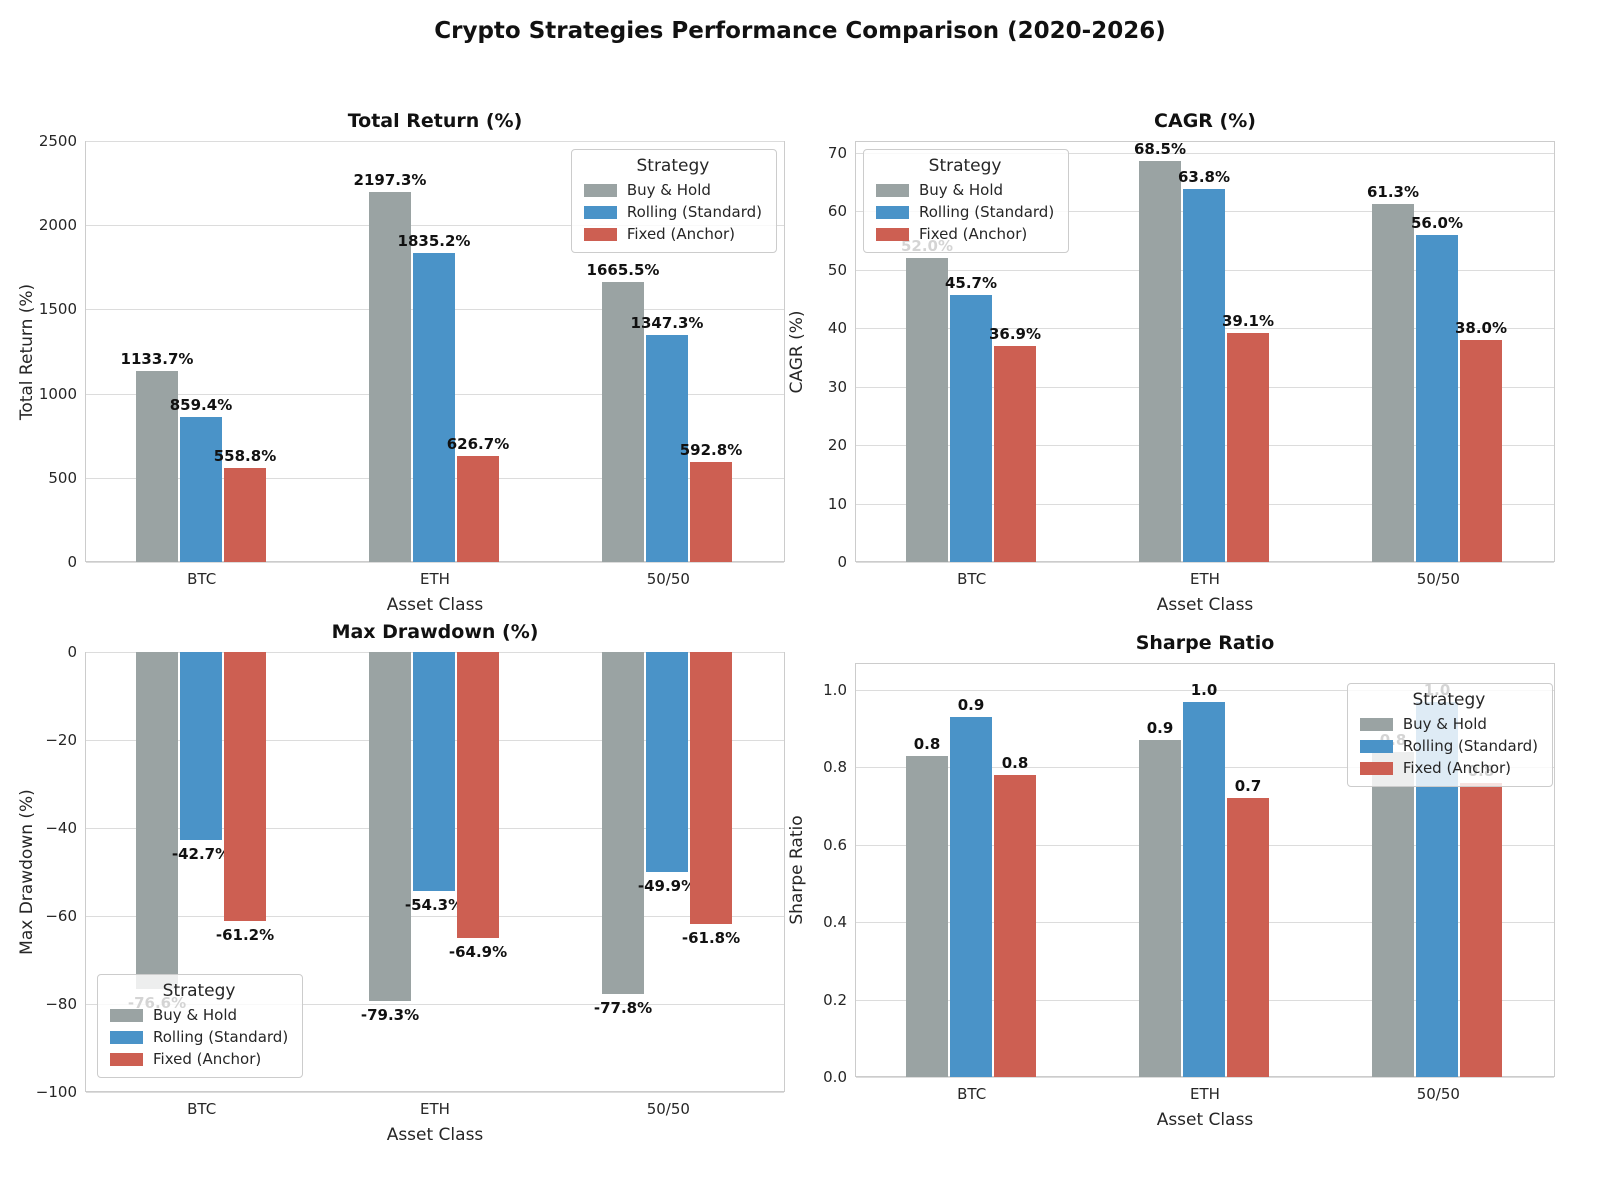 This screenshot has height=1200, width=1600. What do you see at coordinates (390, 179) in the screenshot?
I see `bar-value-label: 2197.3%` at bounding box center [390, 179].